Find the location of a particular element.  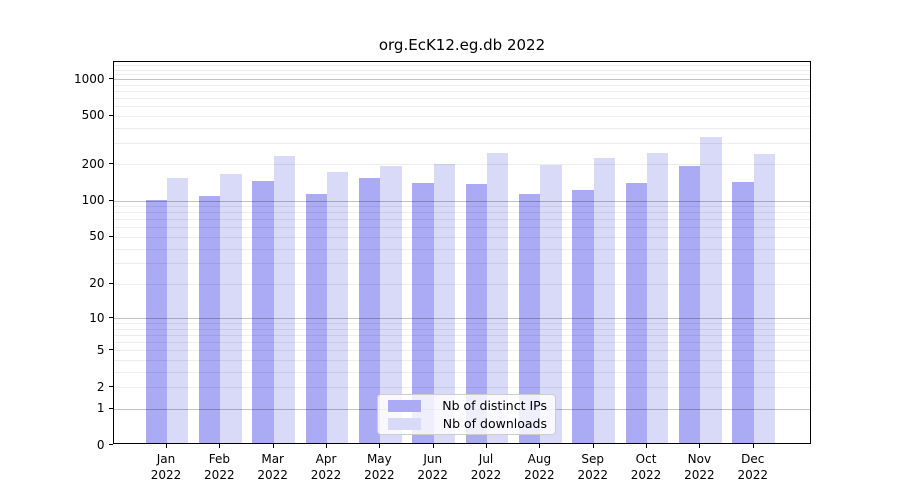

bar-distinct-ips-dec is located at coordinates (743, 312).